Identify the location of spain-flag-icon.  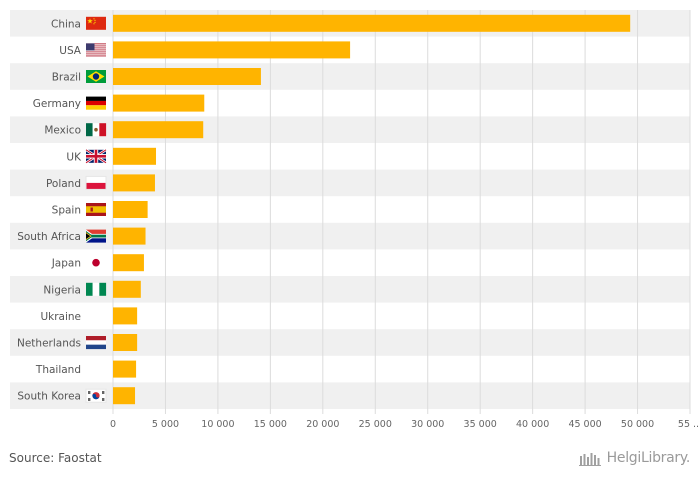
(96, 209).